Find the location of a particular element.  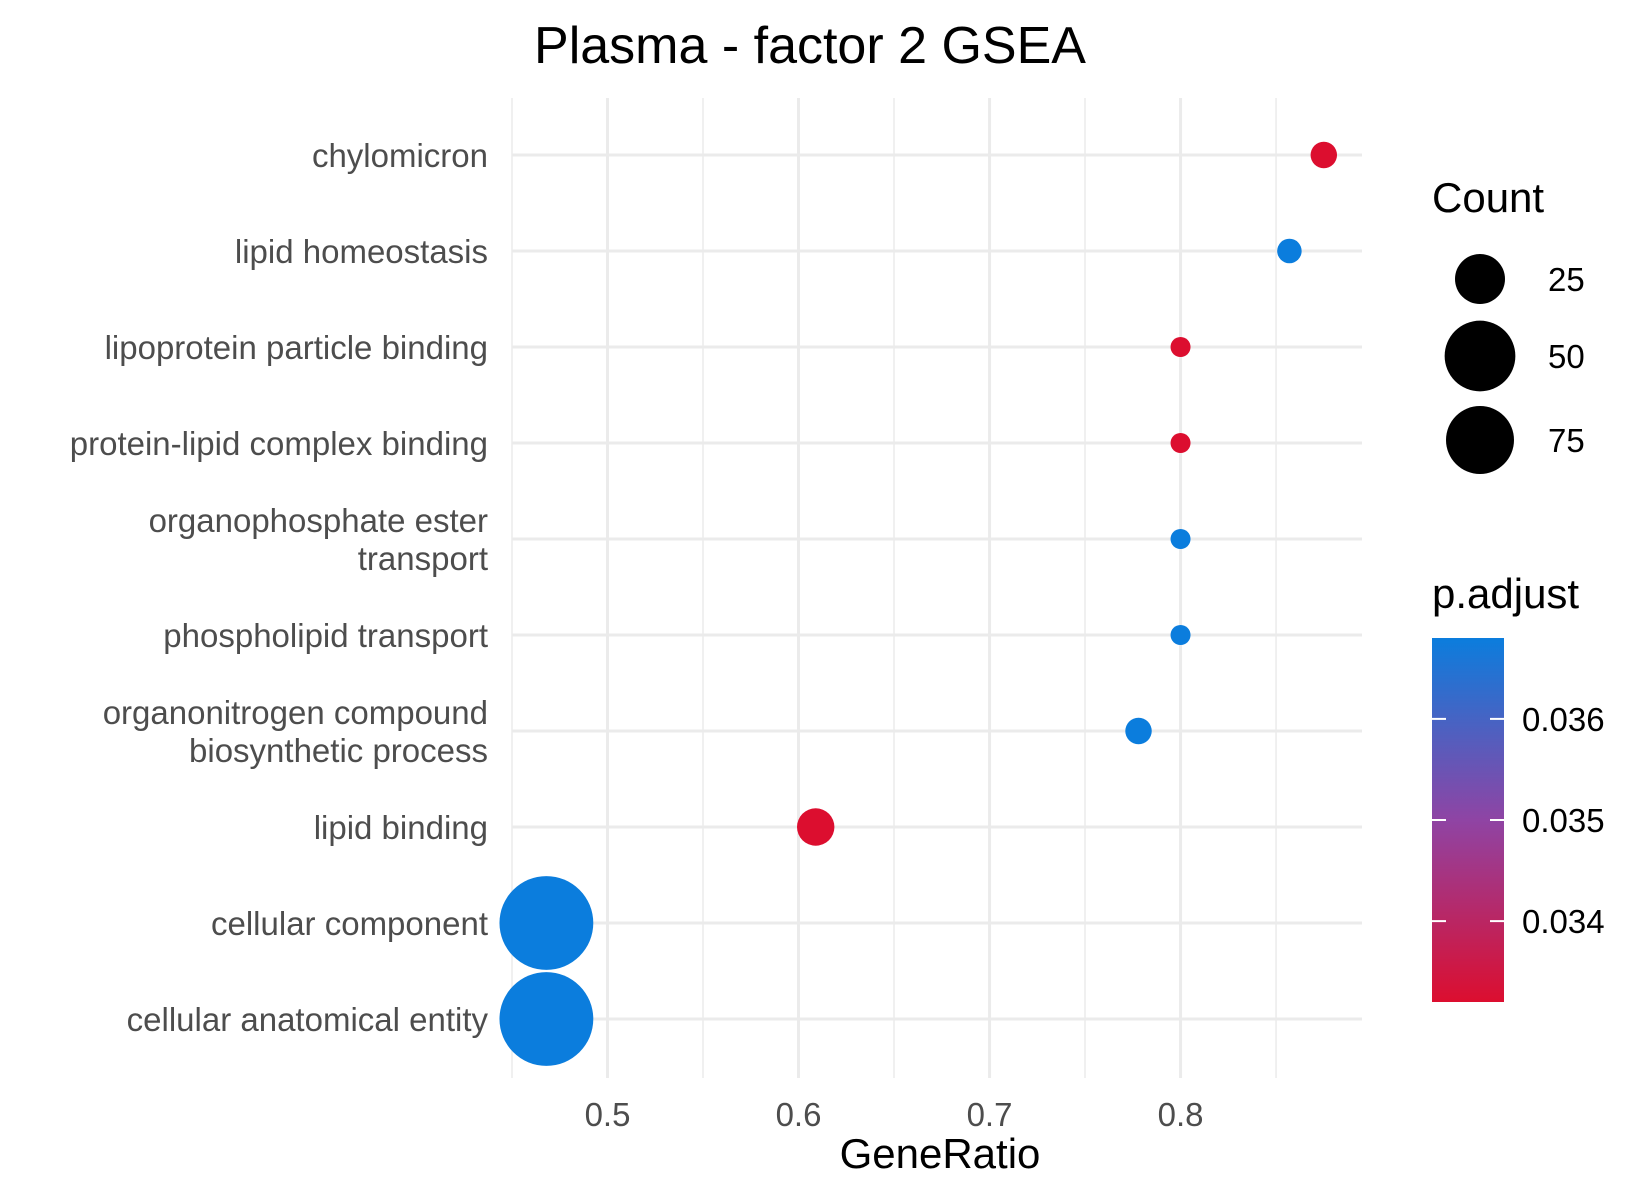

y-tick-label-line: chylomicron is located at coordinates (400, 155).